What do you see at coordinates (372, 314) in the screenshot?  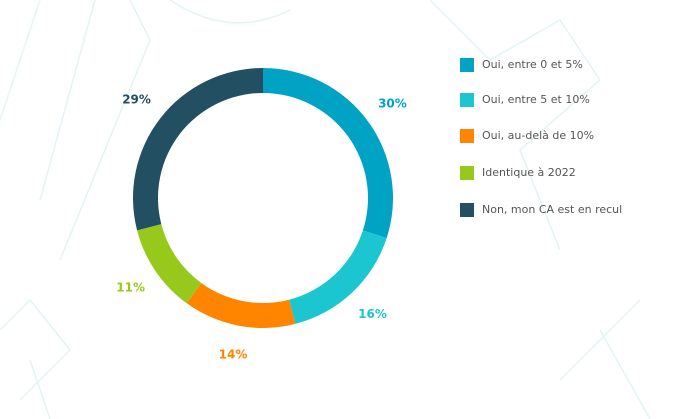 I see `value-label: 16%` at bounding box center [372, 314].